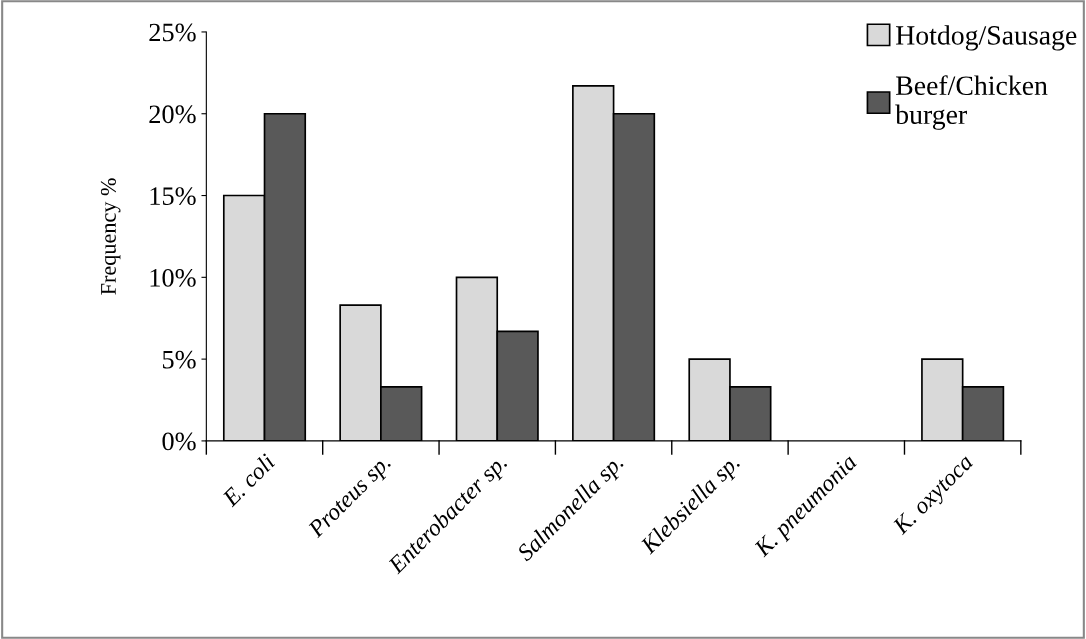  Describe the element at coordinates (986, 38) in the screenshot. I see `legend-label: Hotdog/Sausage` at that location.